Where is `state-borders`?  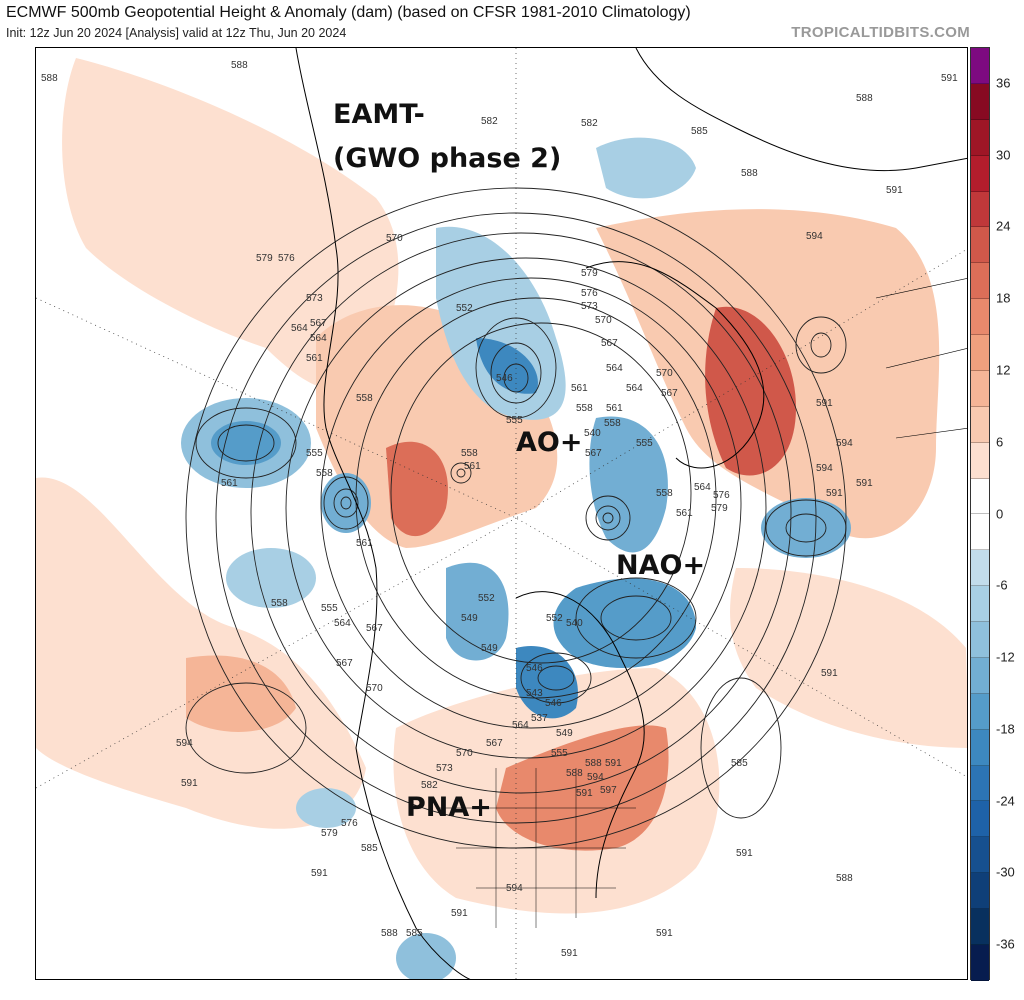 state-borders is located at coordinates (536, 848).